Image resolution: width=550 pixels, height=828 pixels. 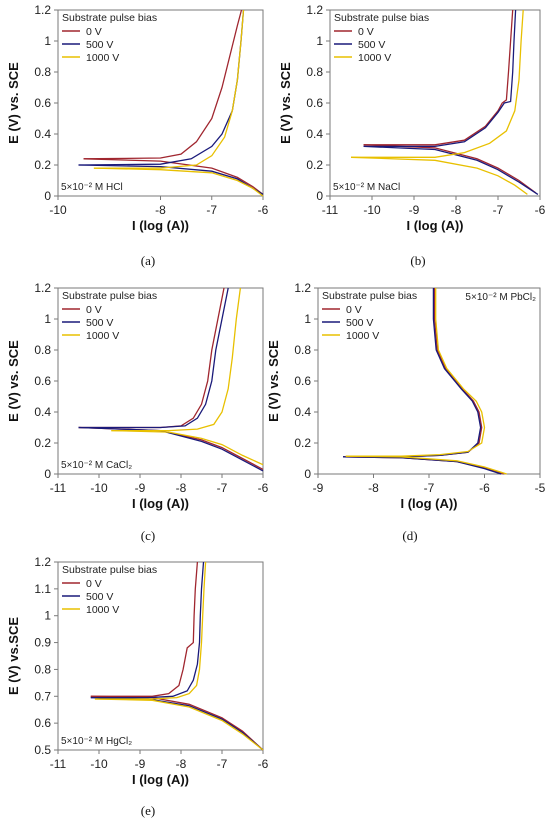 What do you see at coordinates (409, 535) in the screenshot?
I see `panel-label: (d)` at bounding box center [409, 535].